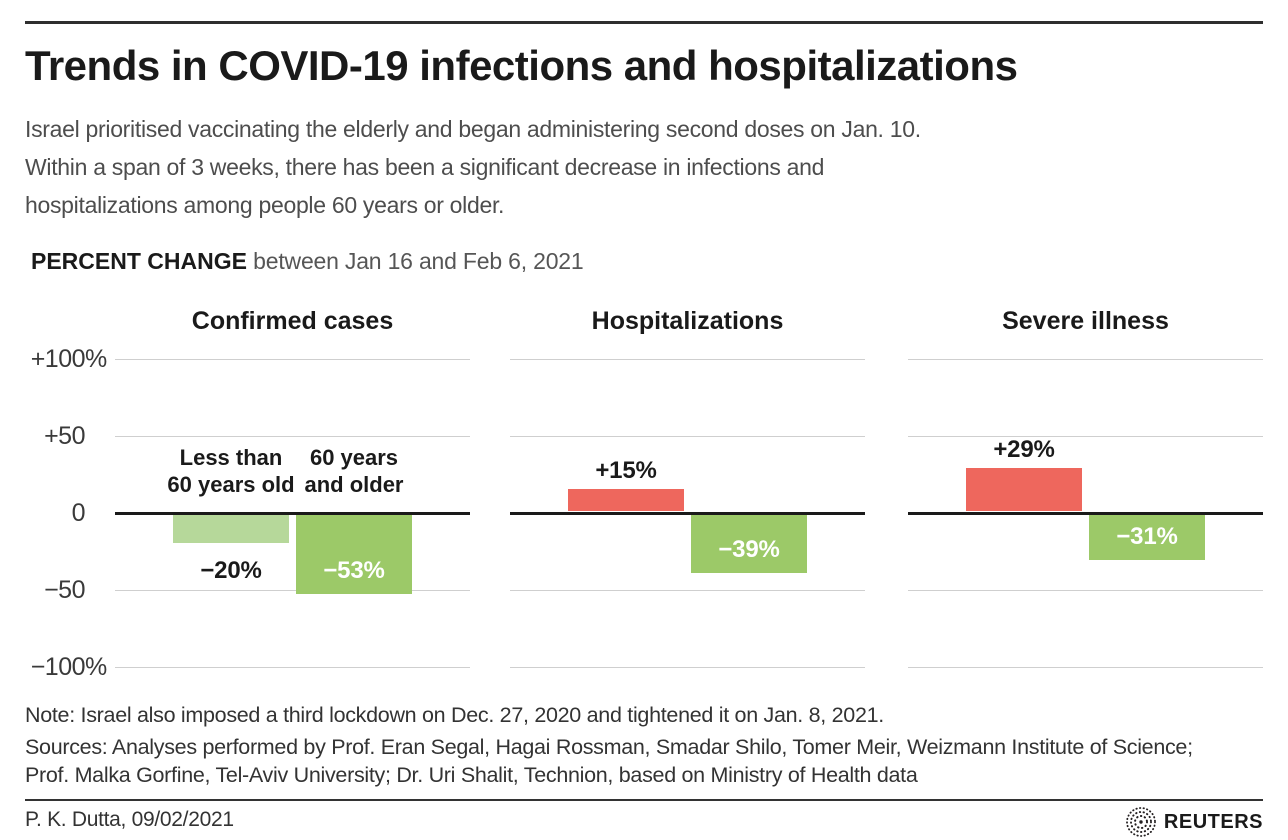  Describe the element at coordinates (64, 590) in the screenshot. I see `y-tick-number: −50` at that location.